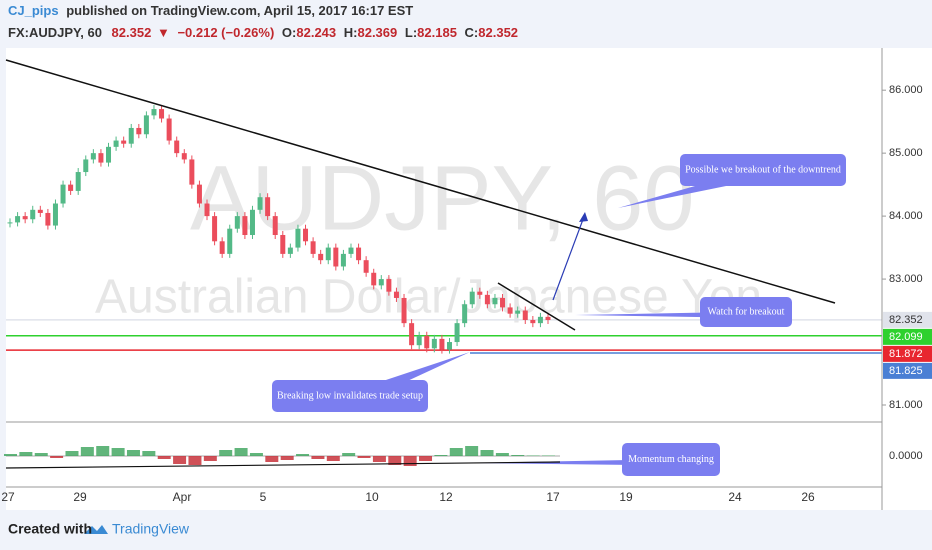 The height and width of the screenshot is (550, 932). What do you see at coordinates (377, 32) in the screenshot?
I see `high: 82.369` at bounding box center [377, 32].